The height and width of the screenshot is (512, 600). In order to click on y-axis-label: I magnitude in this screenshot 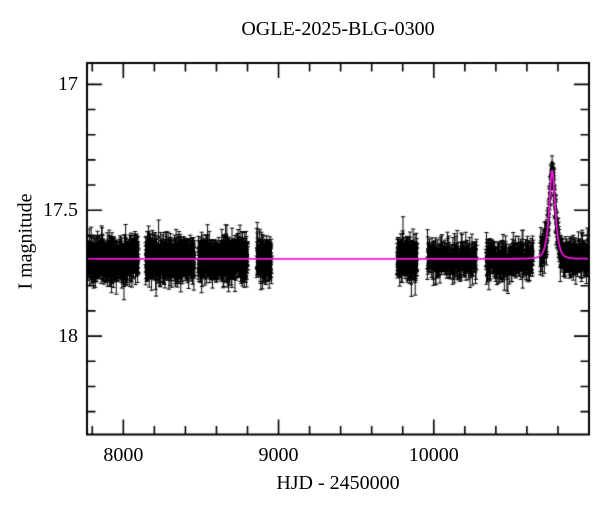, I will do `click(25, 241)`.